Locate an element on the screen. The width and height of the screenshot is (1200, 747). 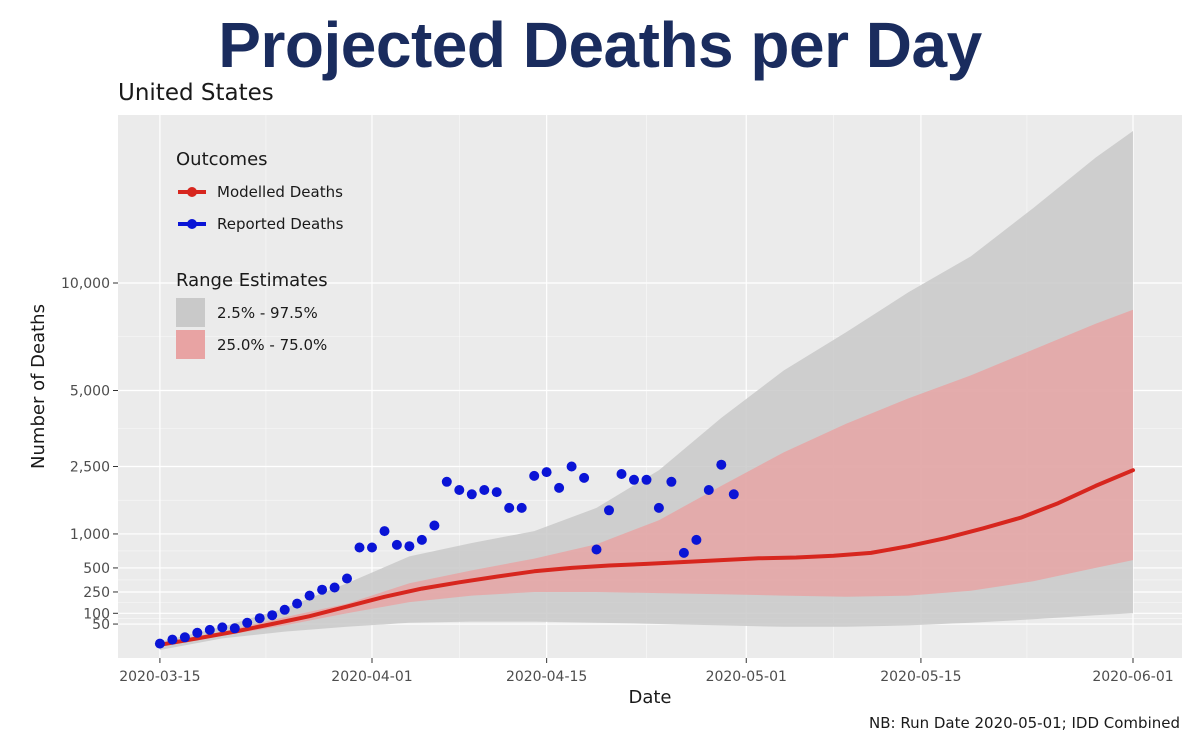
y-tick-label: 10,000 is located at coordinates (85, 284).